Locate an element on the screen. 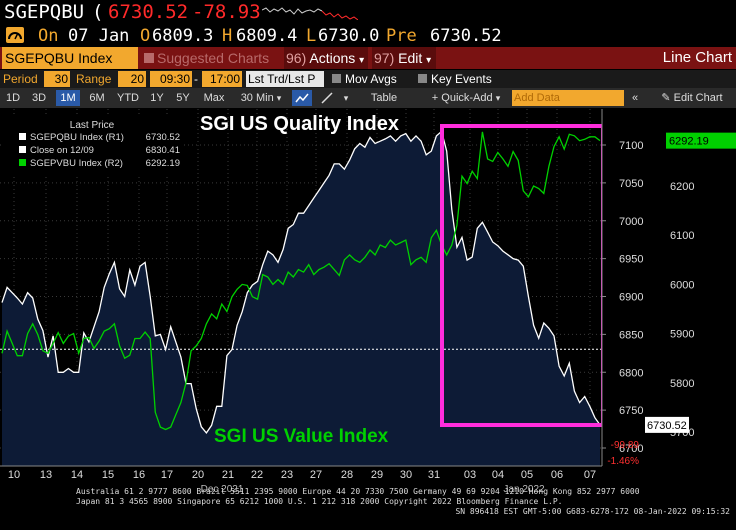  period-1m: 1M is located at coordinates (68, 98).